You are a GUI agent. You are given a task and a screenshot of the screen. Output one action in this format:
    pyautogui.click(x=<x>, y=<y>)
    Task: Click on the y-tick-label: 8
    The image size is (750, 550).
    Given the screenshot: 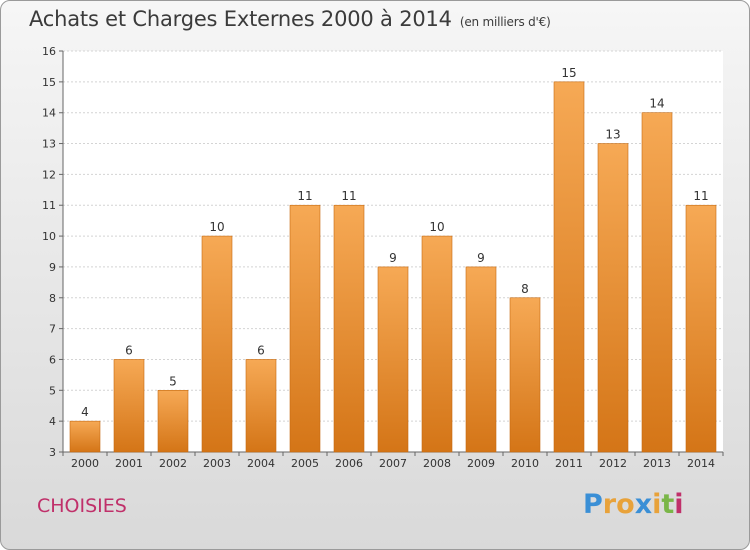 What is the action you would take?
    pyautogui.click(x=52, y=298)
    